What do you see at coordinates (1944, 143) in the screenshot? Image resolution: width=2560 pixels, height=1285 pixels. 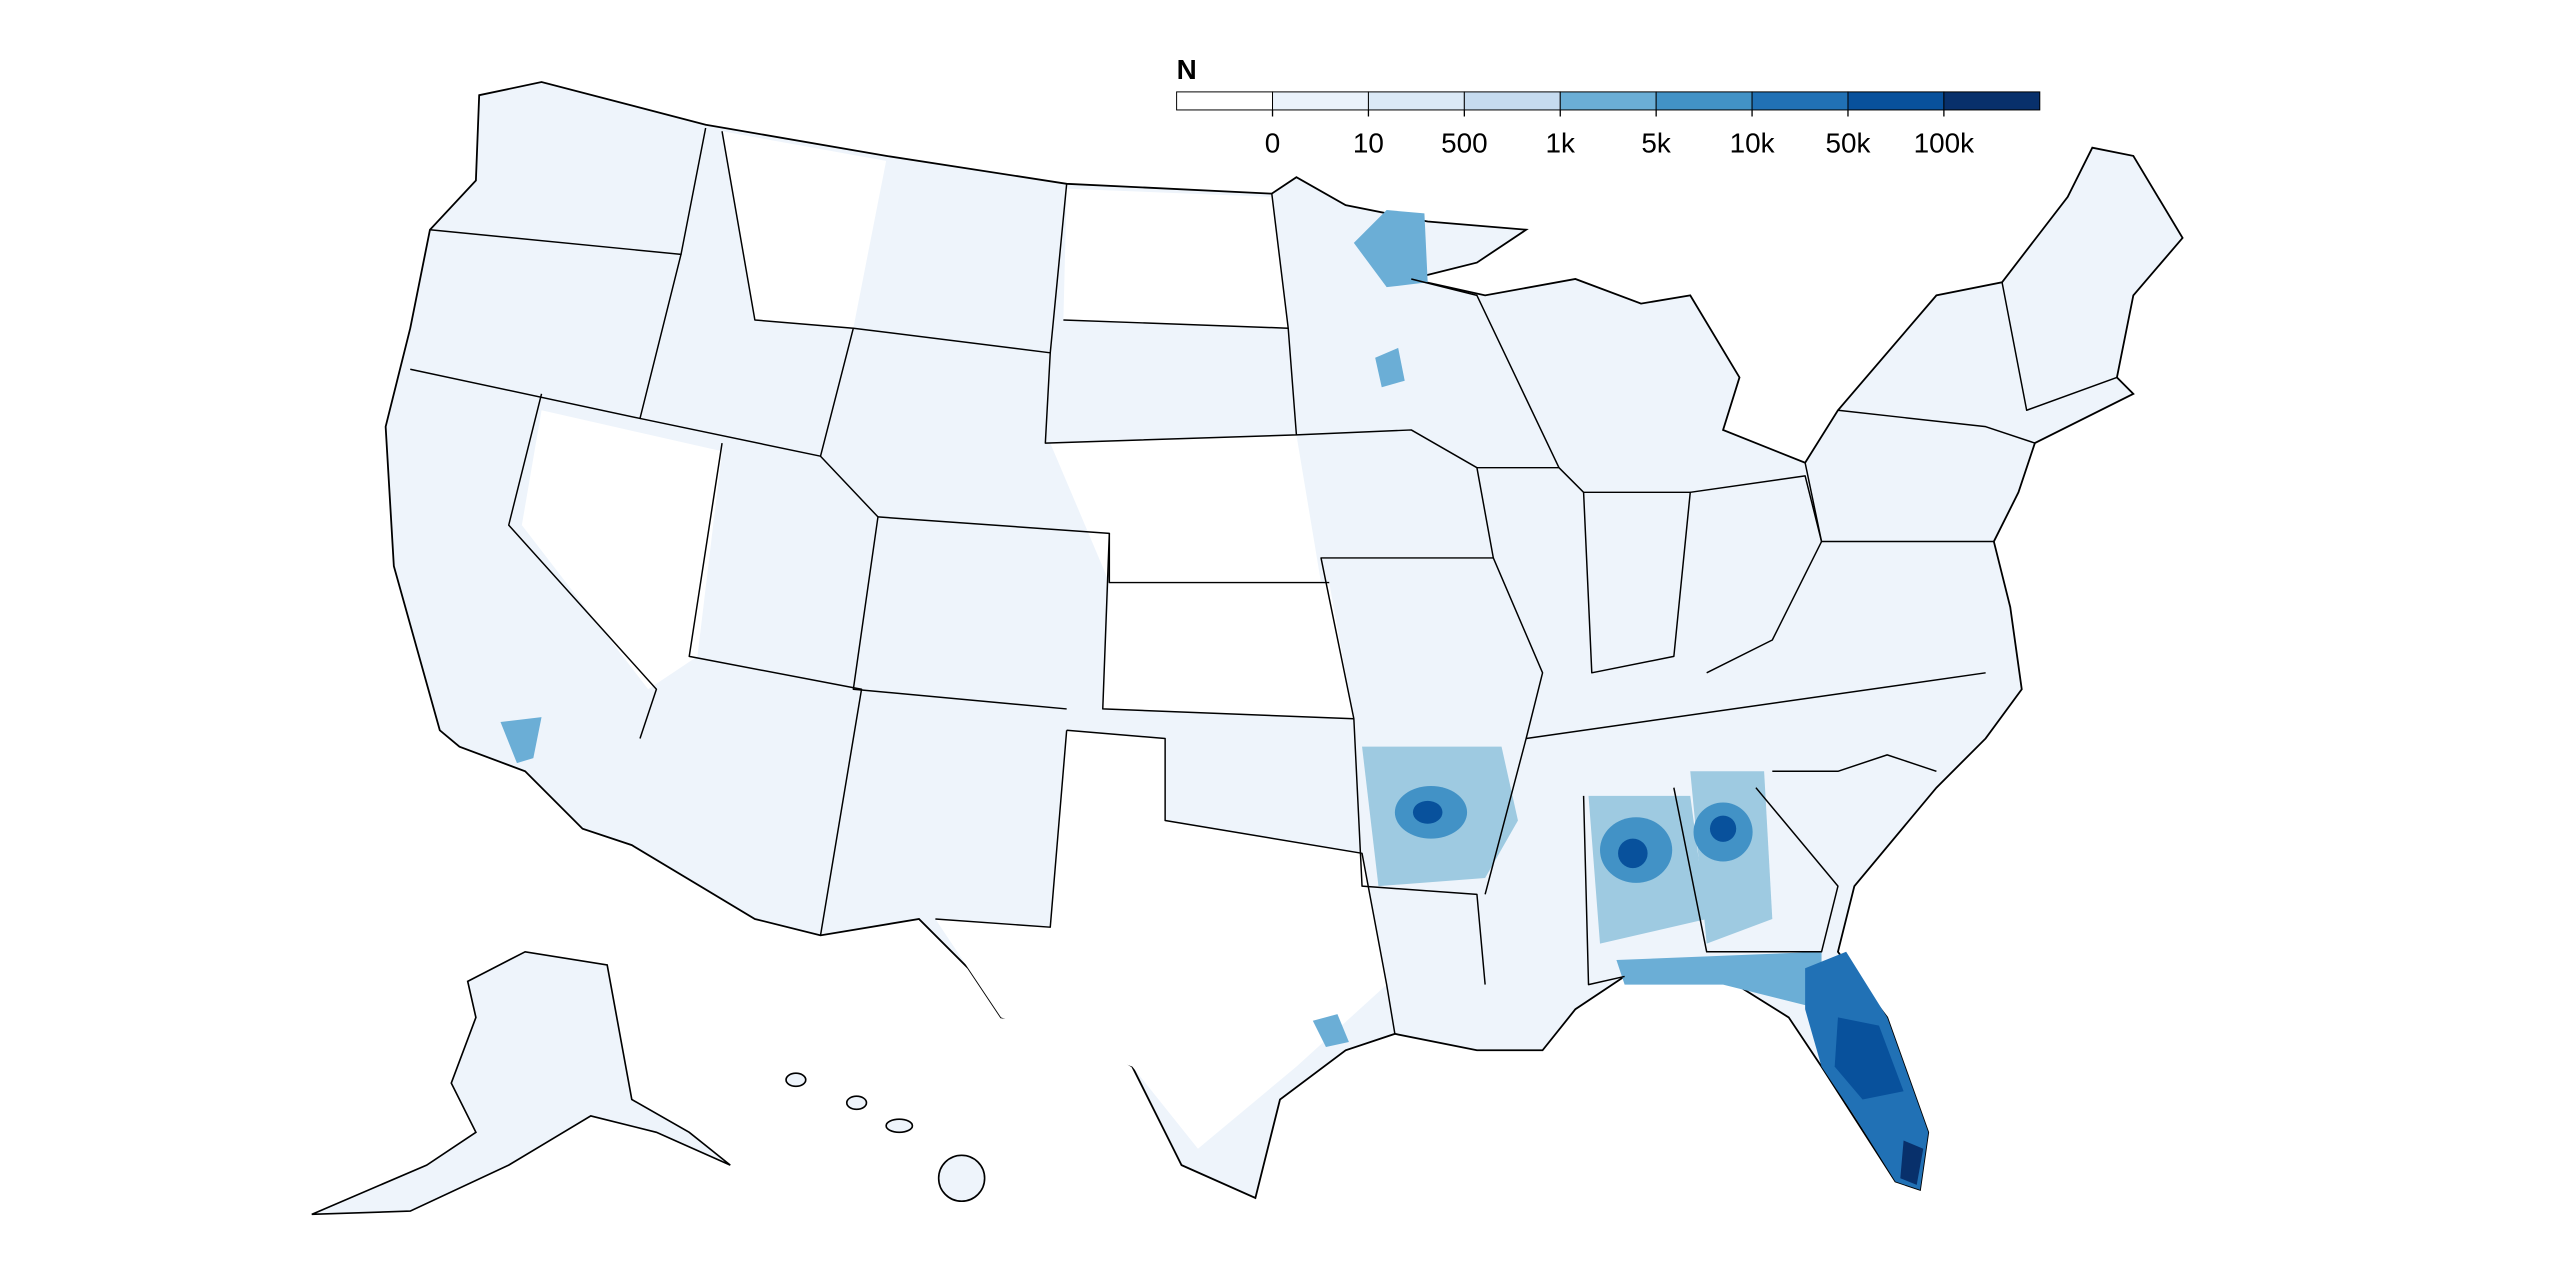 I see `legend-tick-label: 100k` at bounding box center [1944, 143].